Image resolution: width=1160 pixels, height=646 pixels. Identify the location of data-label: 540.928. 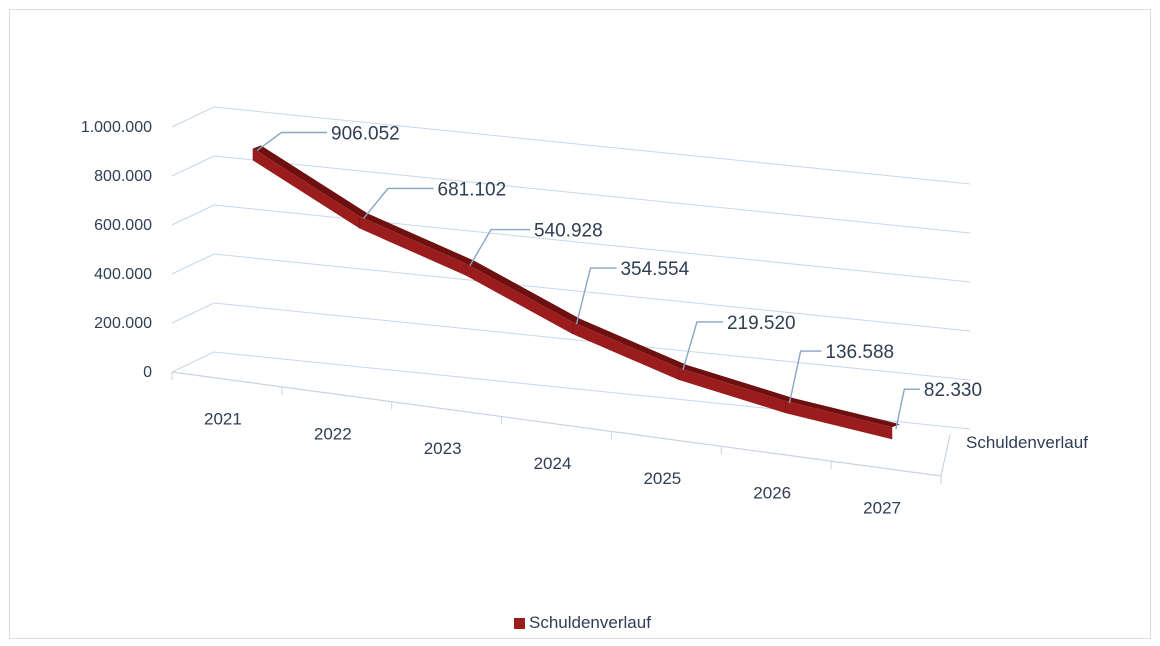
(568, 231).